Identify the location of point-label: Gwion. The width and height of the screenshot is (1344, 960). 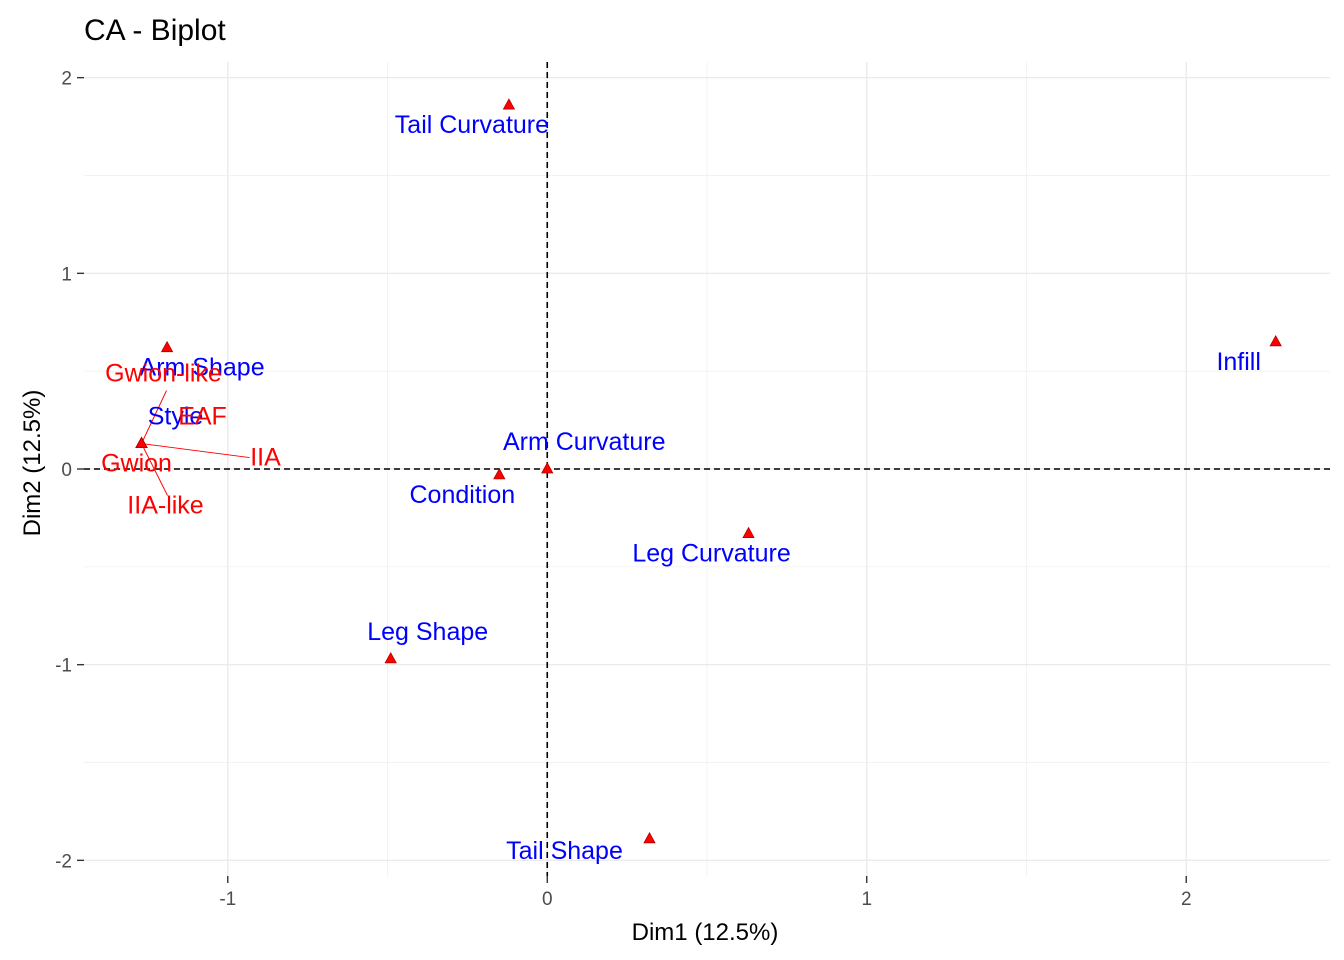
(136, 464).